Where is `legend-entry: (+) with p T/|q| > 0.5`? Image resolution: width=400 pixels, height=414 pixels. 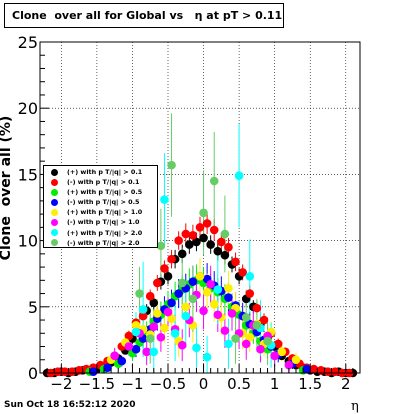
legend-entry: (+) with p T/|q| > 0.5 is located at coordinates (100, 192).